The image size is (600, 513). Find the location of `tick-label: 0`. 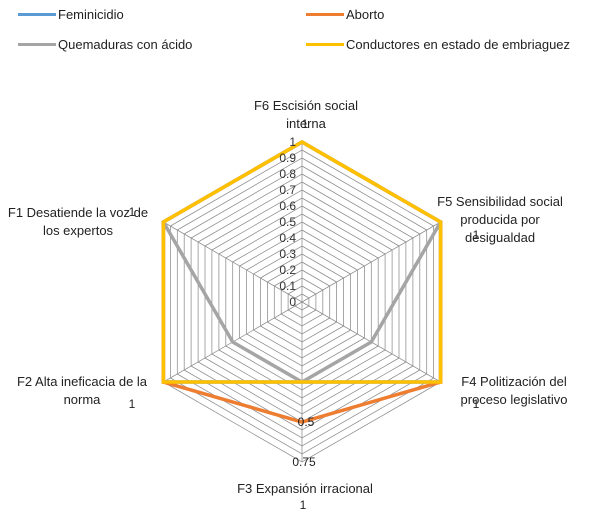

tick-label: 0 is located at coordinates (292, 302).